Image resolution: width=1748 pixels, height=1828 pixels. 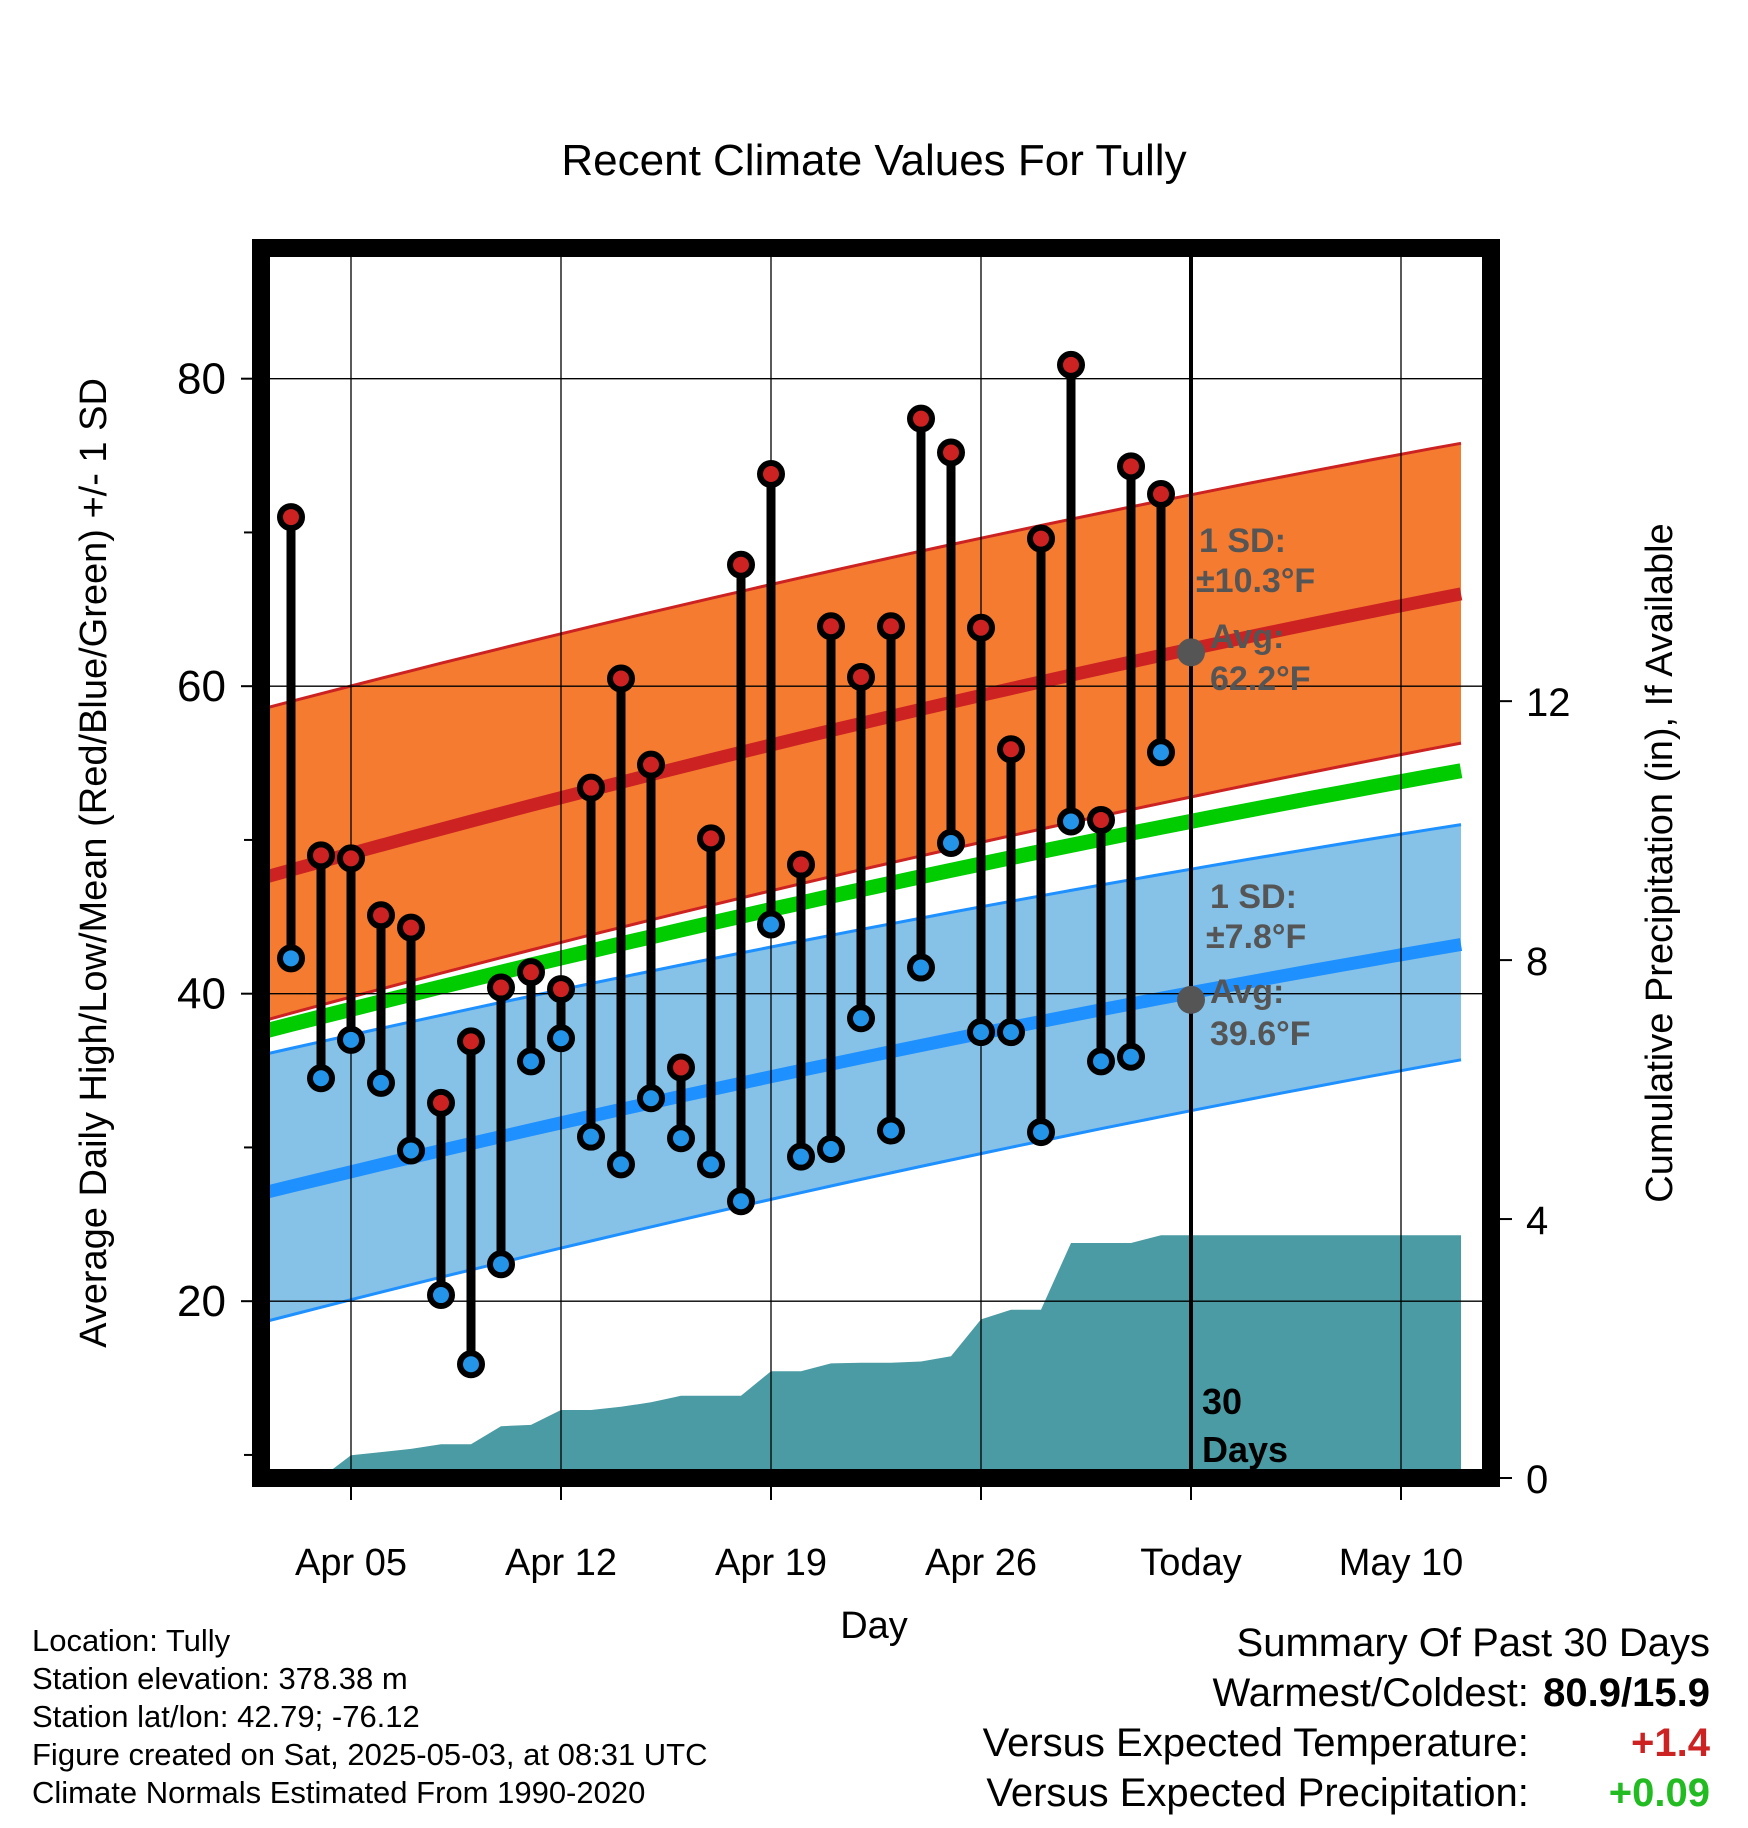 I want to click on y-right-tick-label-4: 4, so click(x=1537, y=1221).